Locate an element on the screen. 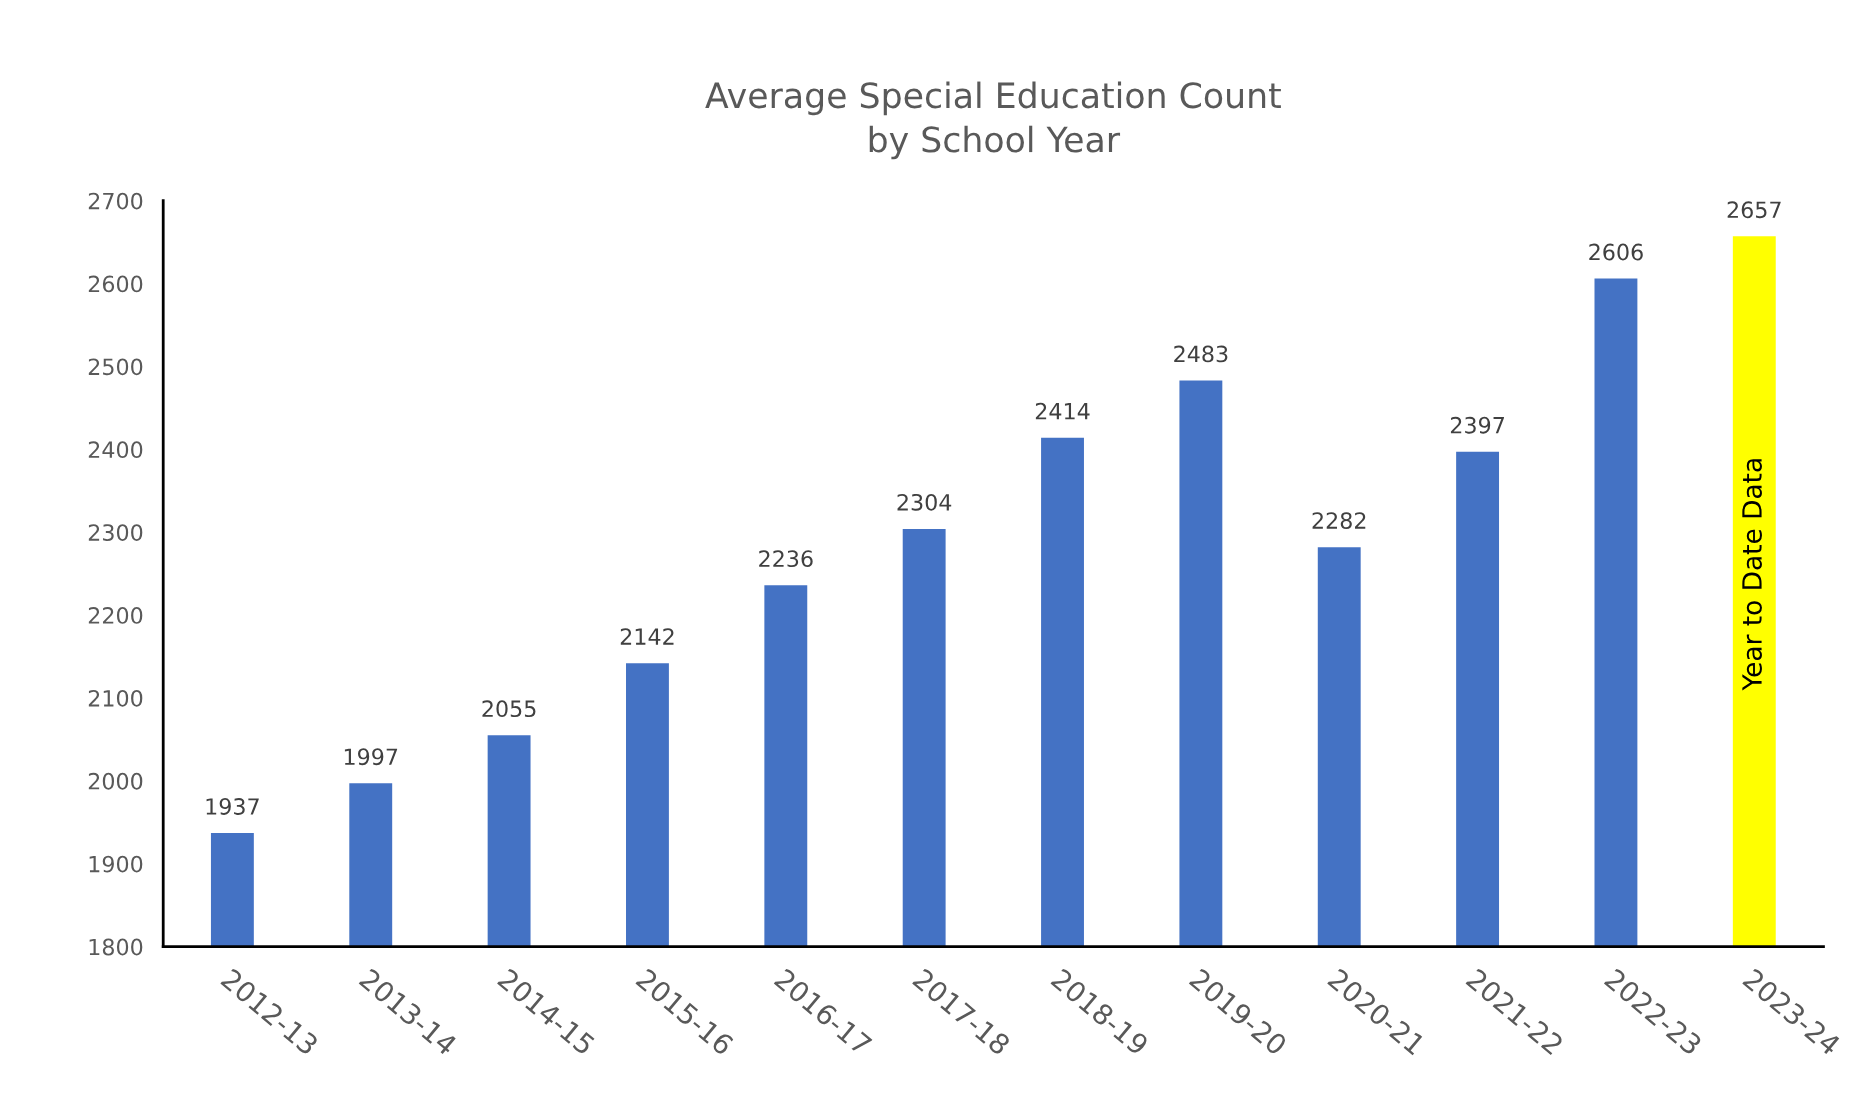 The width and height of the screenshot is (1876, 1115). y-tick-label: 2400 is located at coordinates (115, 450).